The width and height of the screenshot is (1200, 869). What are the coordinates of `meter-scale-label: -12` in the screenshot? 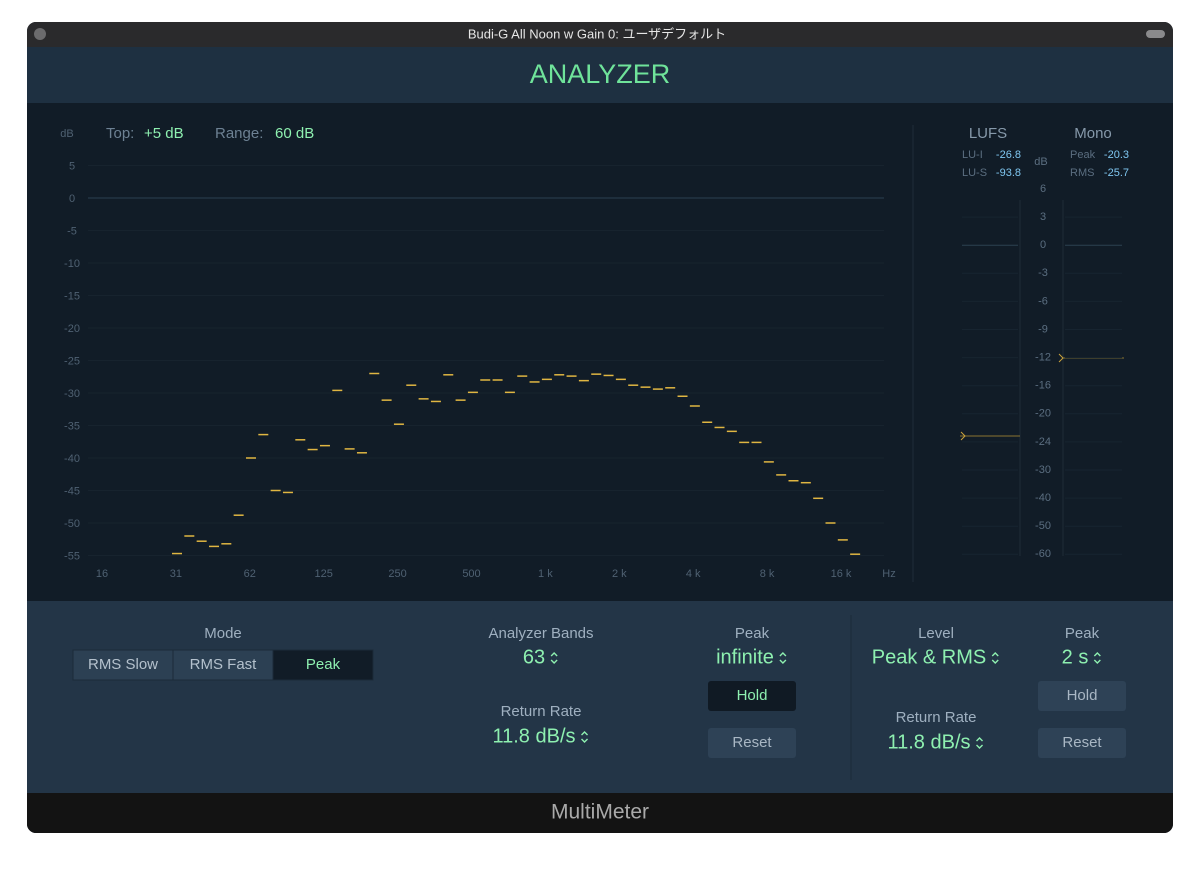 It's located at (1043, 358).